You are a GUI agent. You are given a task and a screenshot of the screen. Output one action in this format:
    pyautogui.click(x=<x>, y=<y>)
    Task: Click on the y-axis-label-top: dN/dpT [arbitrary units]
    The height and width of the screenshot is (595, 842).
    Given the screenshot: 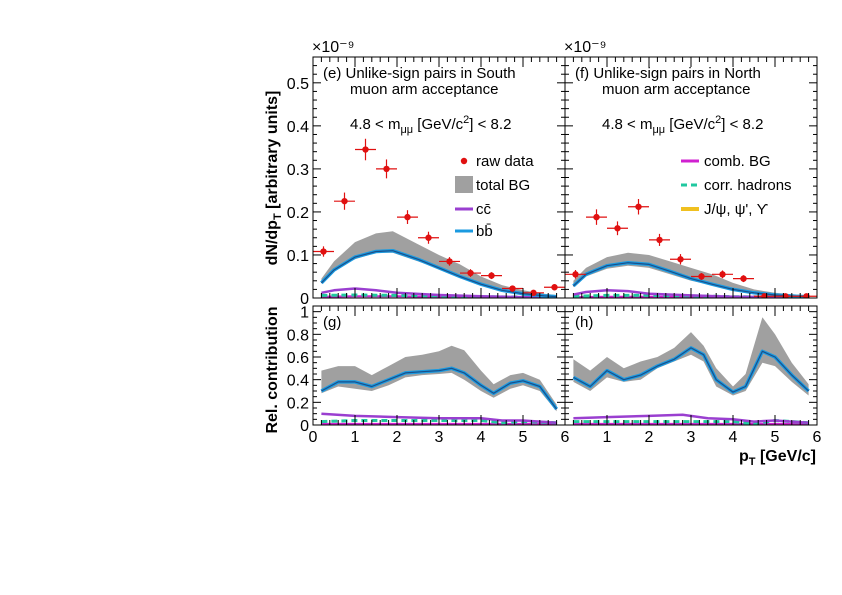 What is the action you would take?
    pyautogui.click(x=274, y=178)
    